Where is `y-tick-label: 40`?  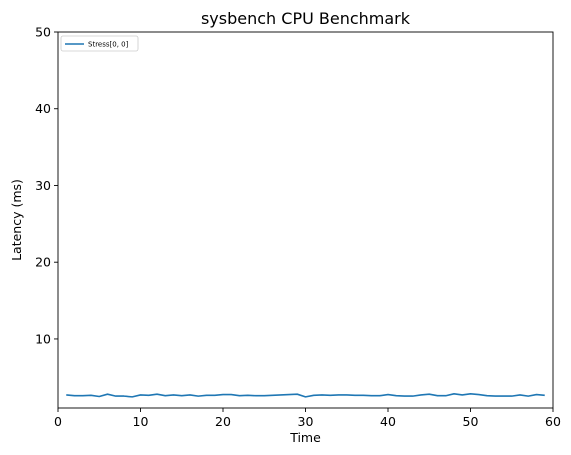 y-tick-label: 40 is located at coordinates (43, 108).